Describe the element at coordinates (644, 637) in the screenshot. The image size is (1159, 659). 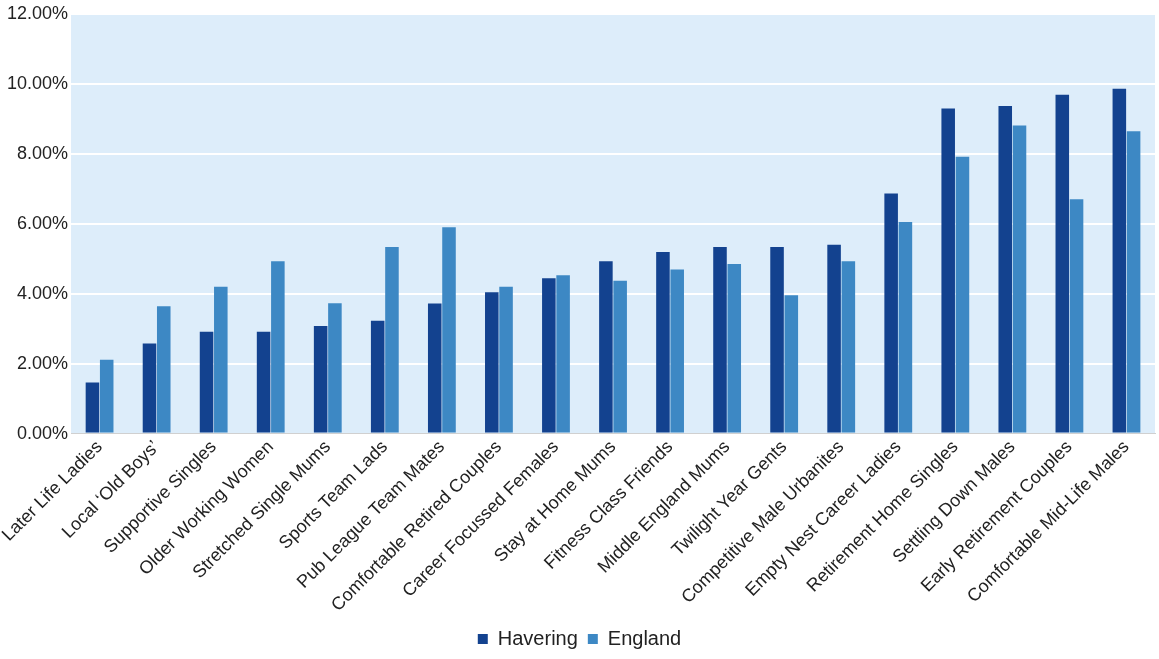
I see `legend-label: England` at that location.